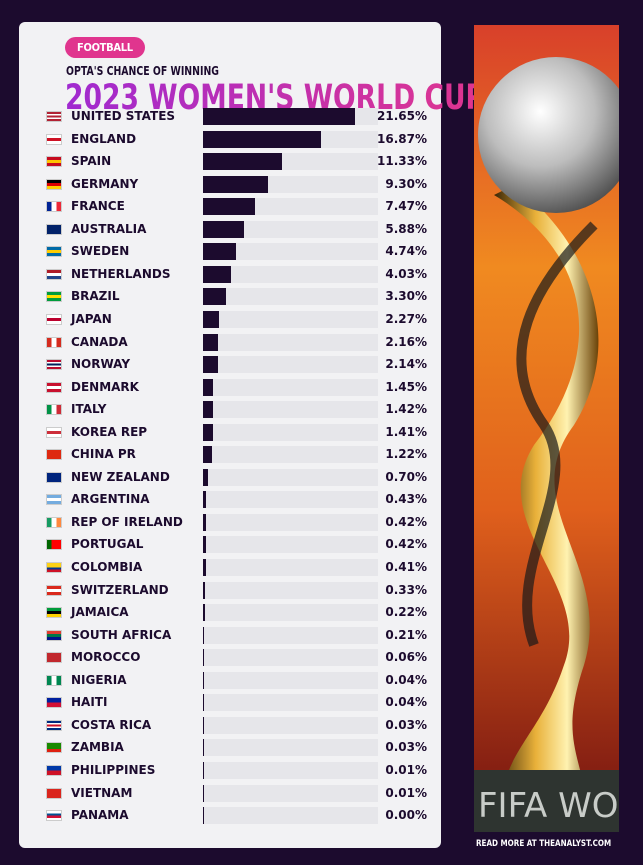 This screenshot has height=865, width=643. I want to click on bar-row: ITALY 1.42%, so click(230, 410).